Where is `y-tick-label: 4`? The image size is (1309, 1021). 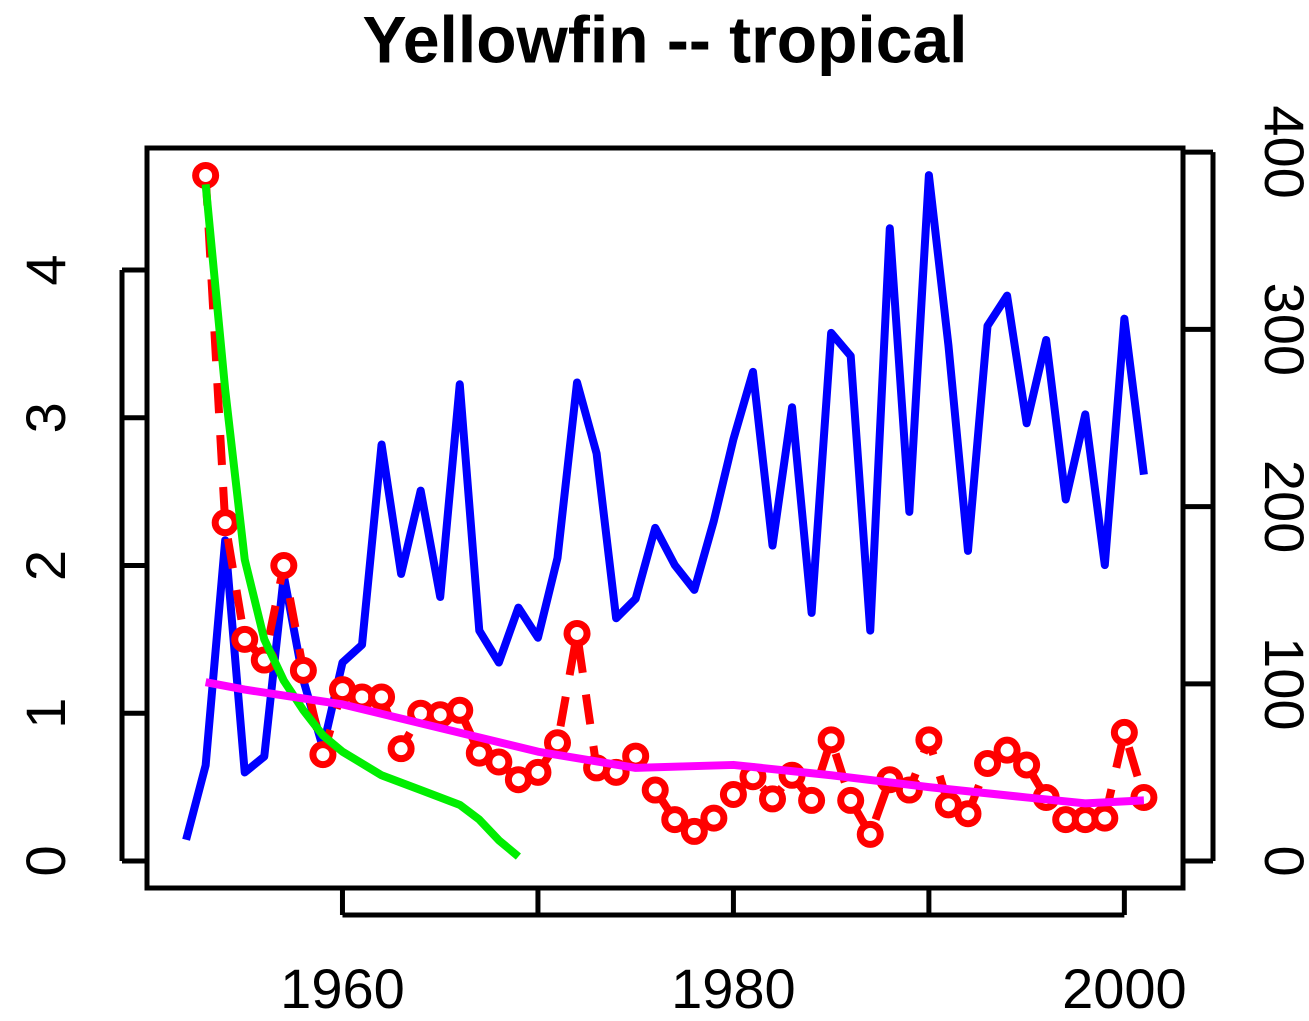
y-tick-label: 4 is located at coordinates (45, 269).